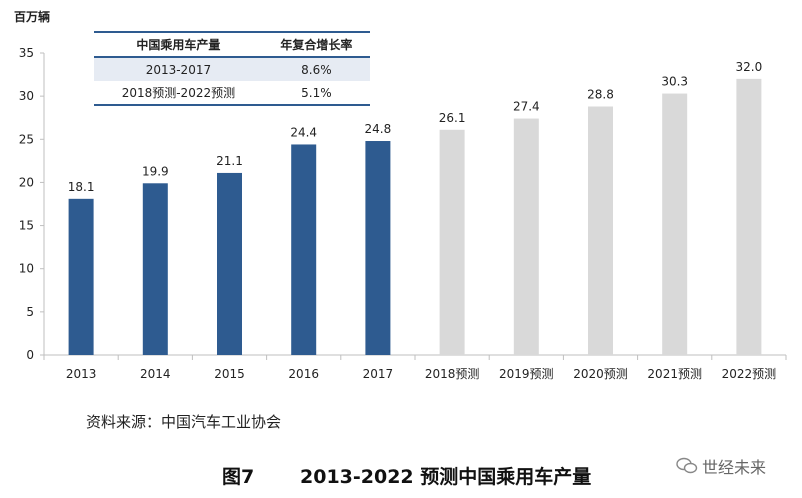 The height and width of the screenshot is (498, 802). What do you see at coordinates (26, 96) in the screenshot?
I see `y-tick-label: 30` at bounding box center [26, 96].